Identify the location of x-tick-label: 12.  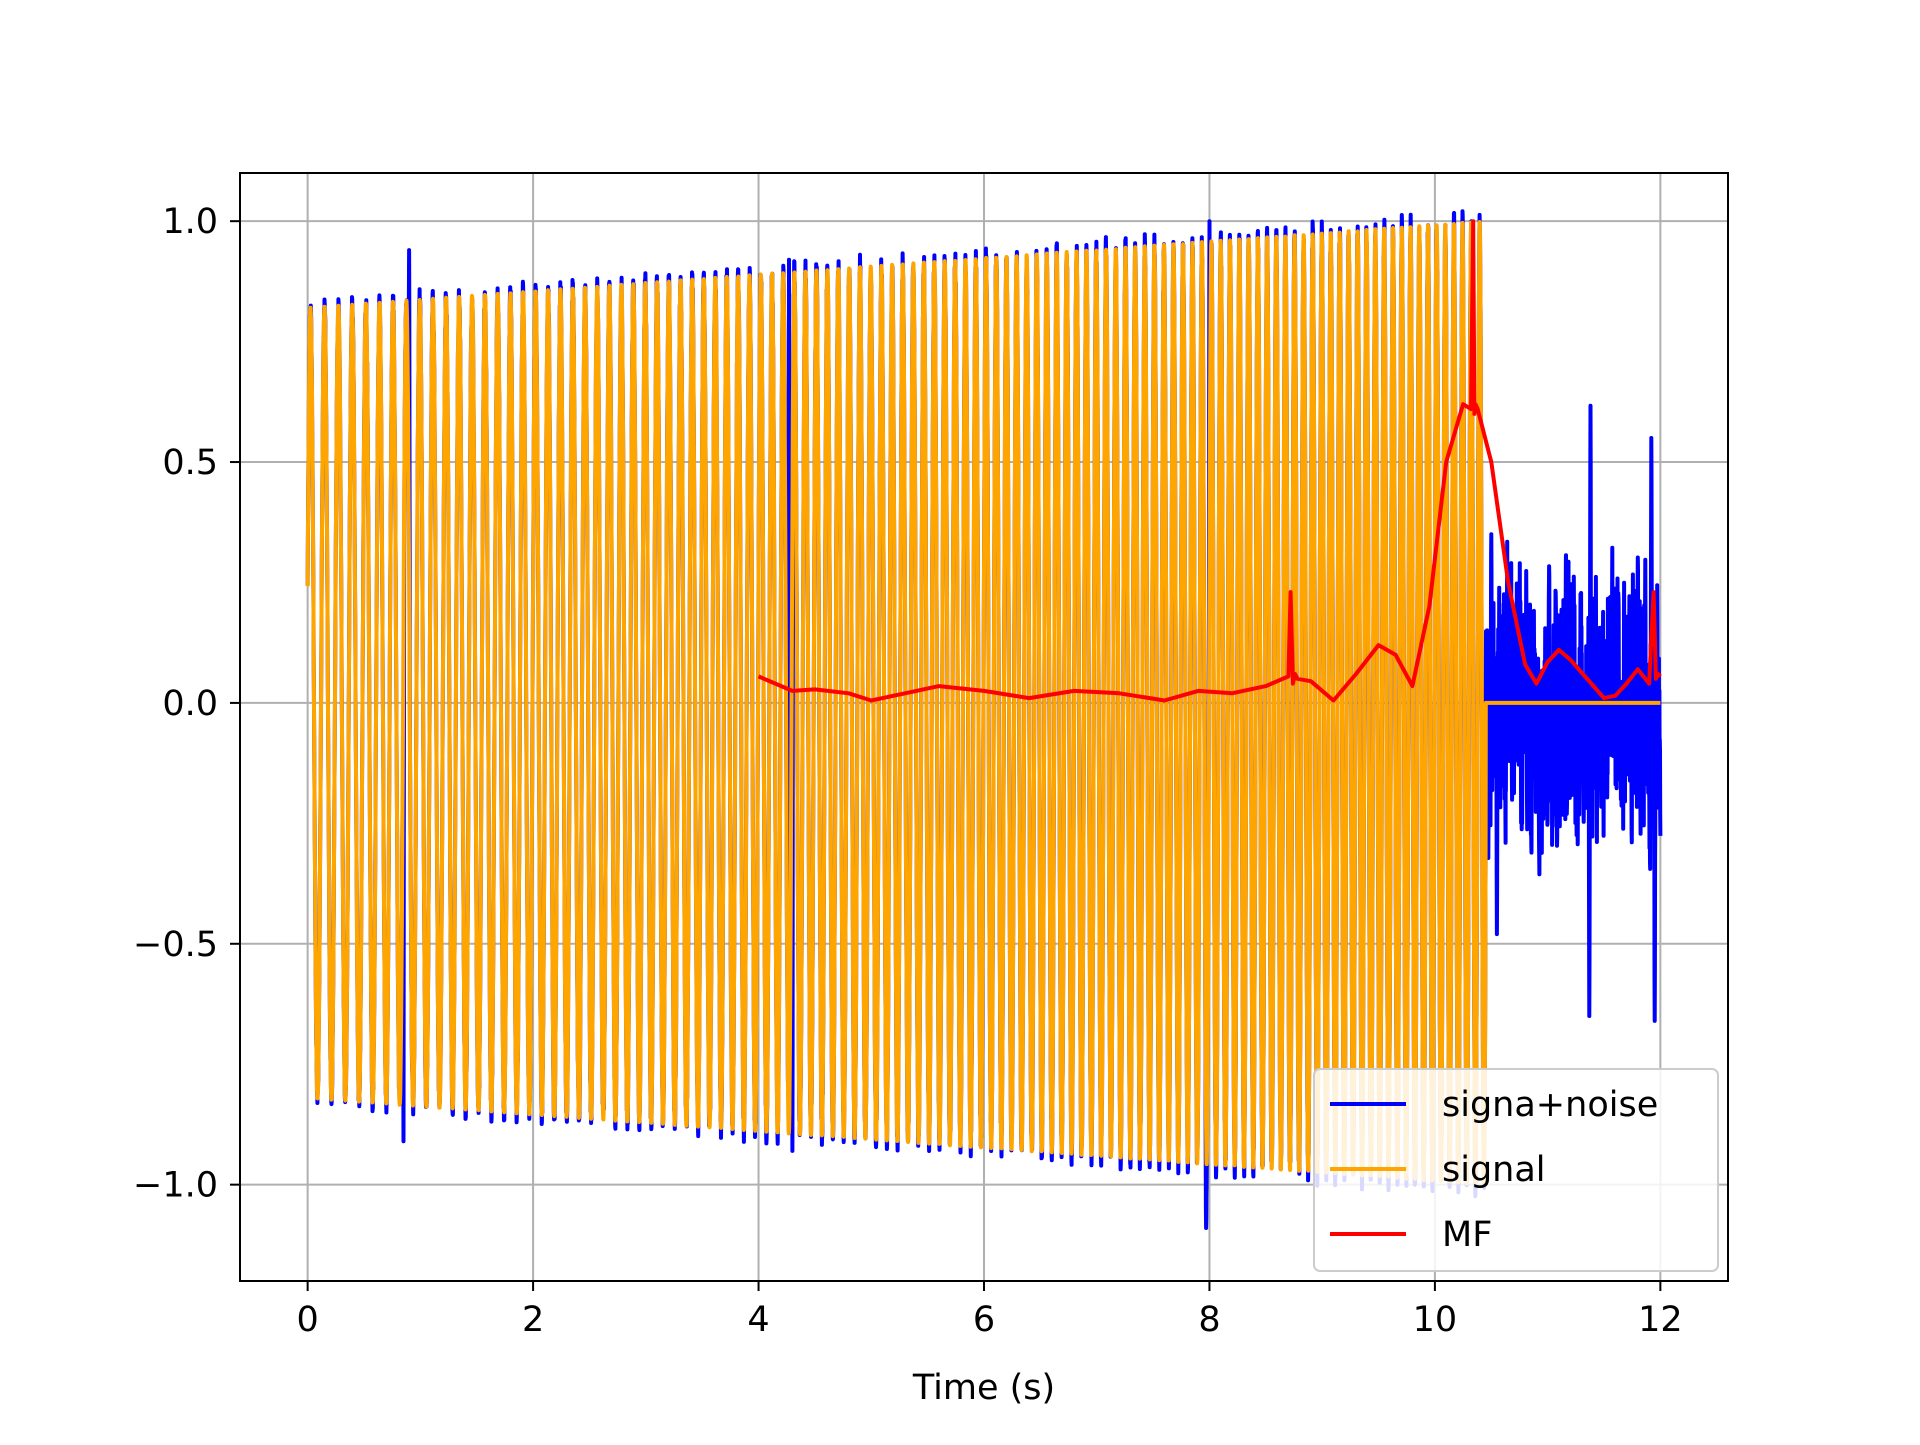
(1660, 1320).